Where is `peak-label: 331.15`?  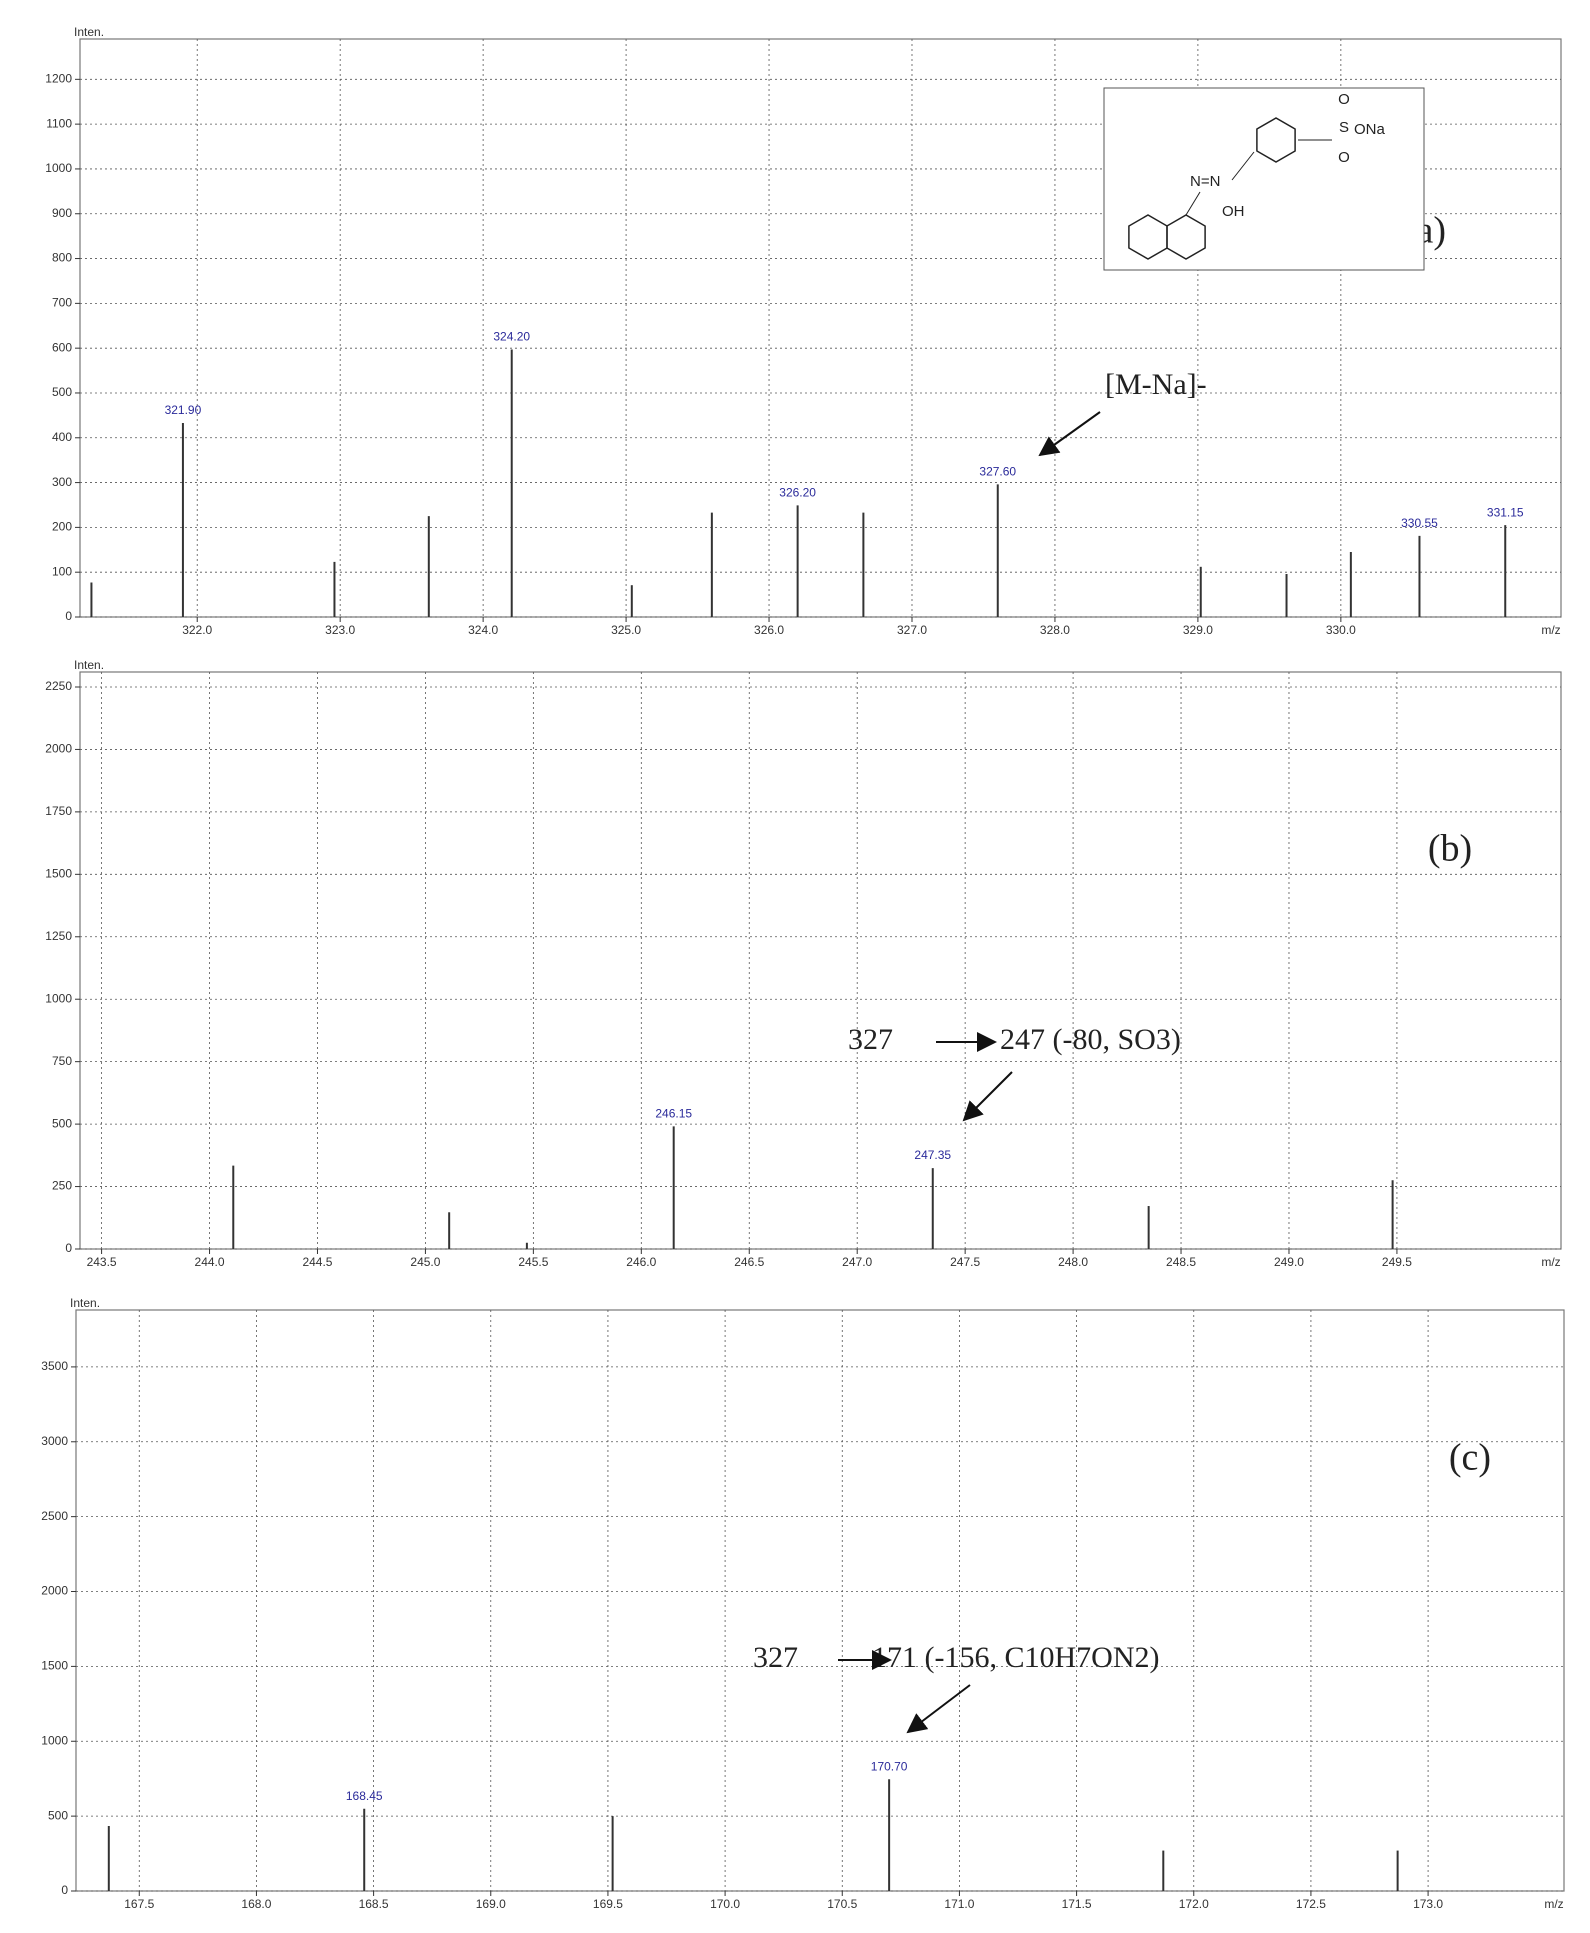
peak-label: 331.15 is located at coordinates (1505, 512).